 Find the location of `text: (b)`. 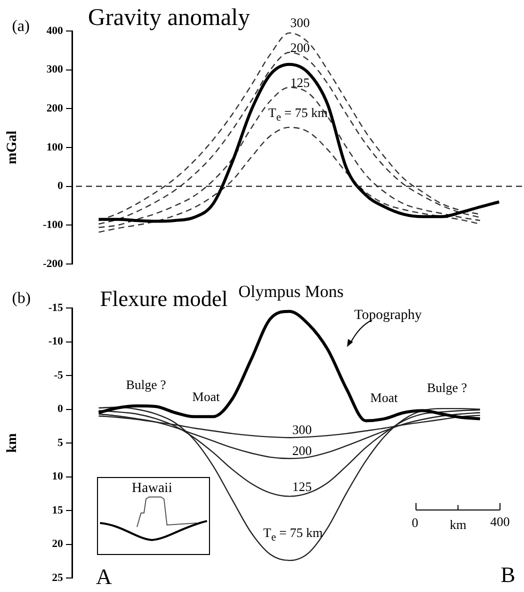

text: (b) is located at coordinates (21, 299).